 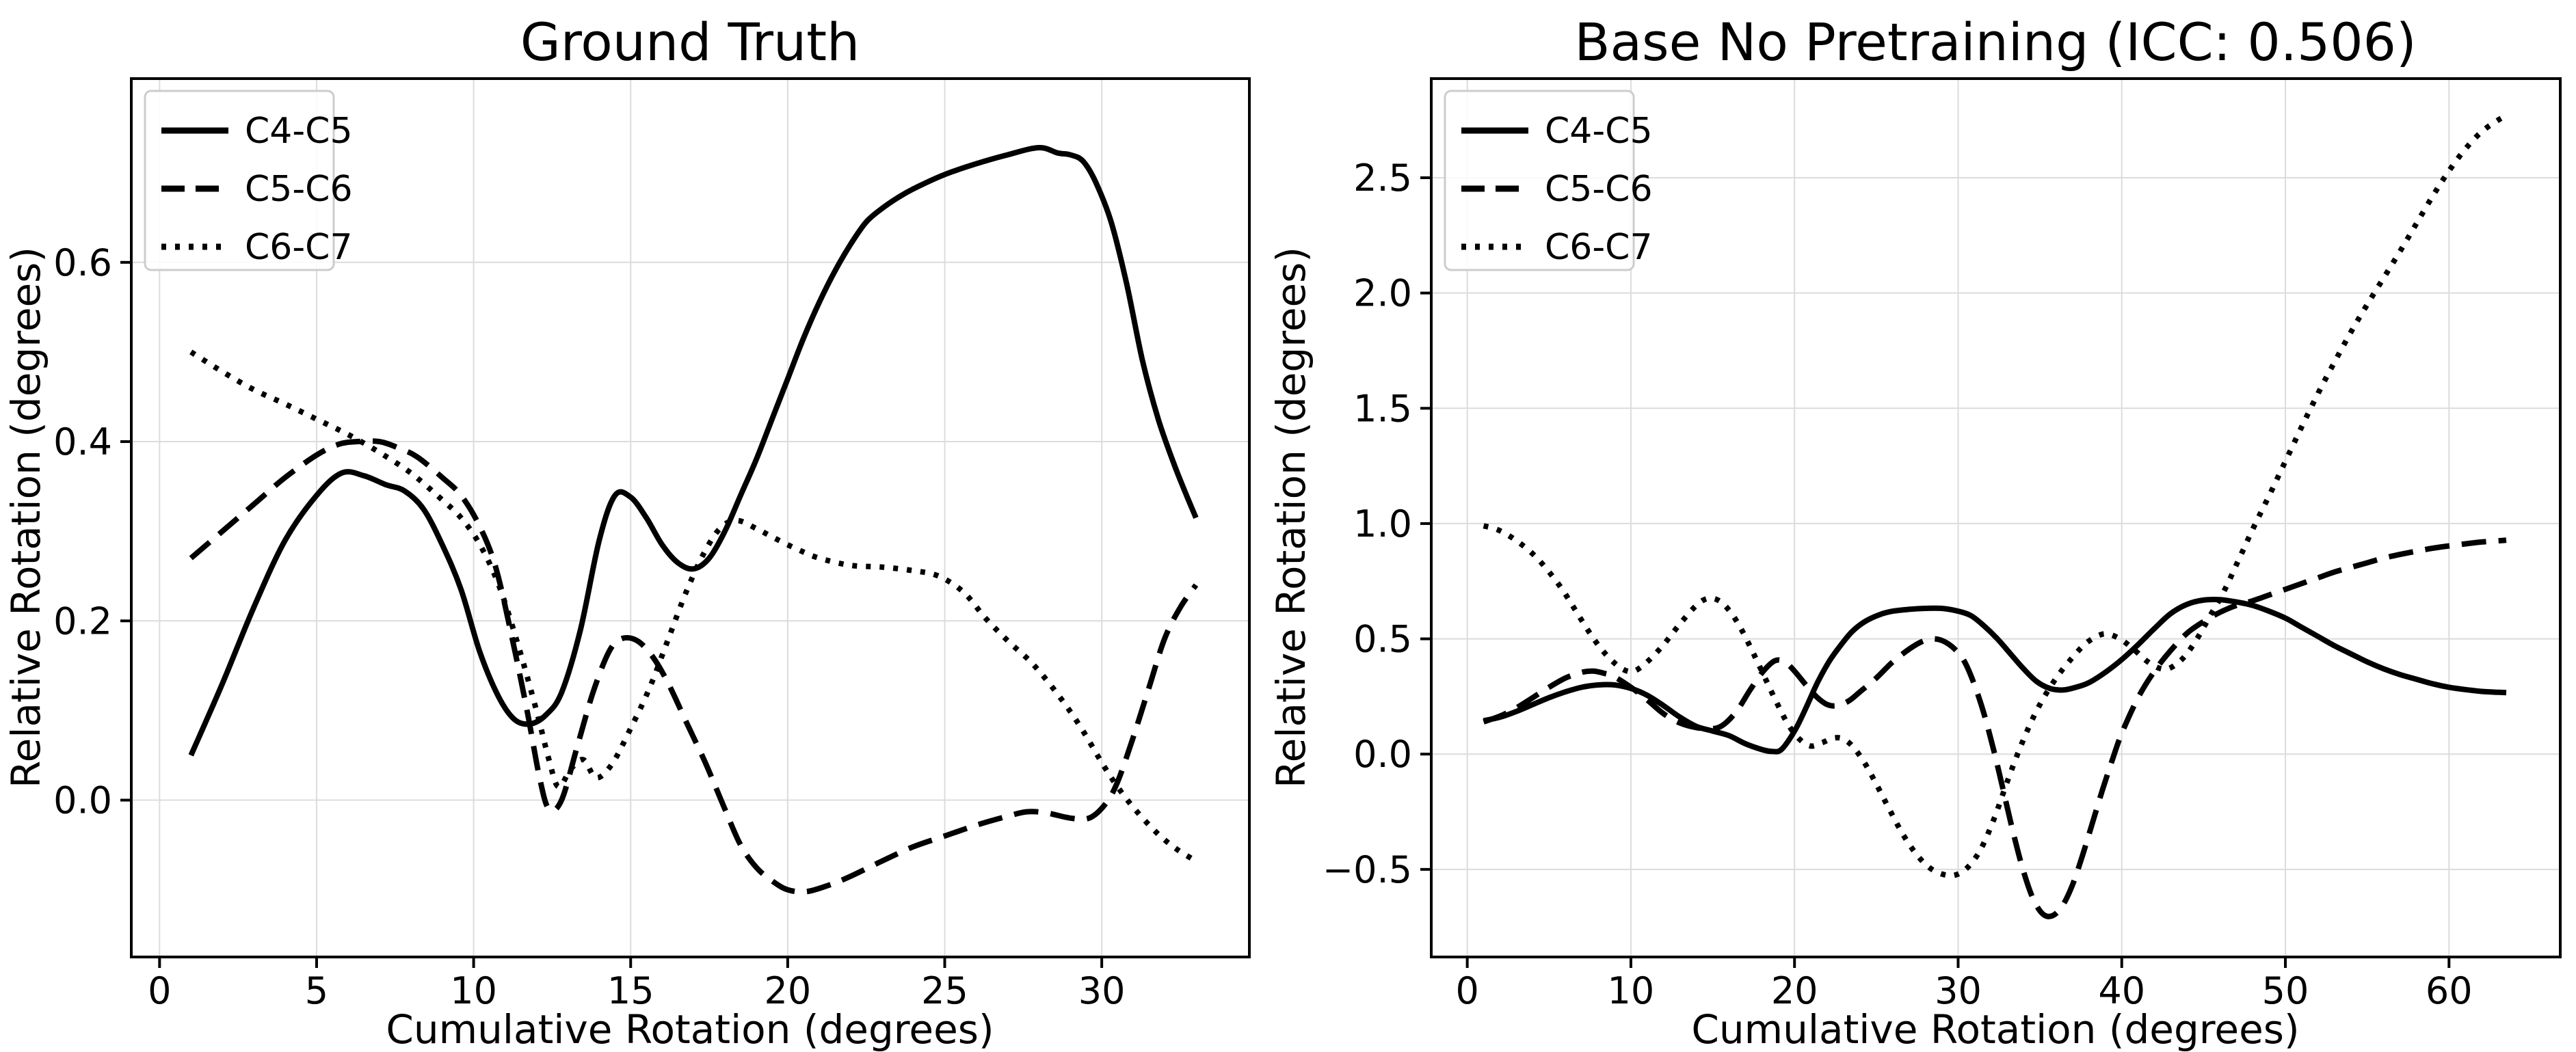 What do you see at coordinates (1995, 42) in the screenshot?
I see `panel-title: Base No Pretraining (ICC: 0.506)` at bounding box center [1995, 42].